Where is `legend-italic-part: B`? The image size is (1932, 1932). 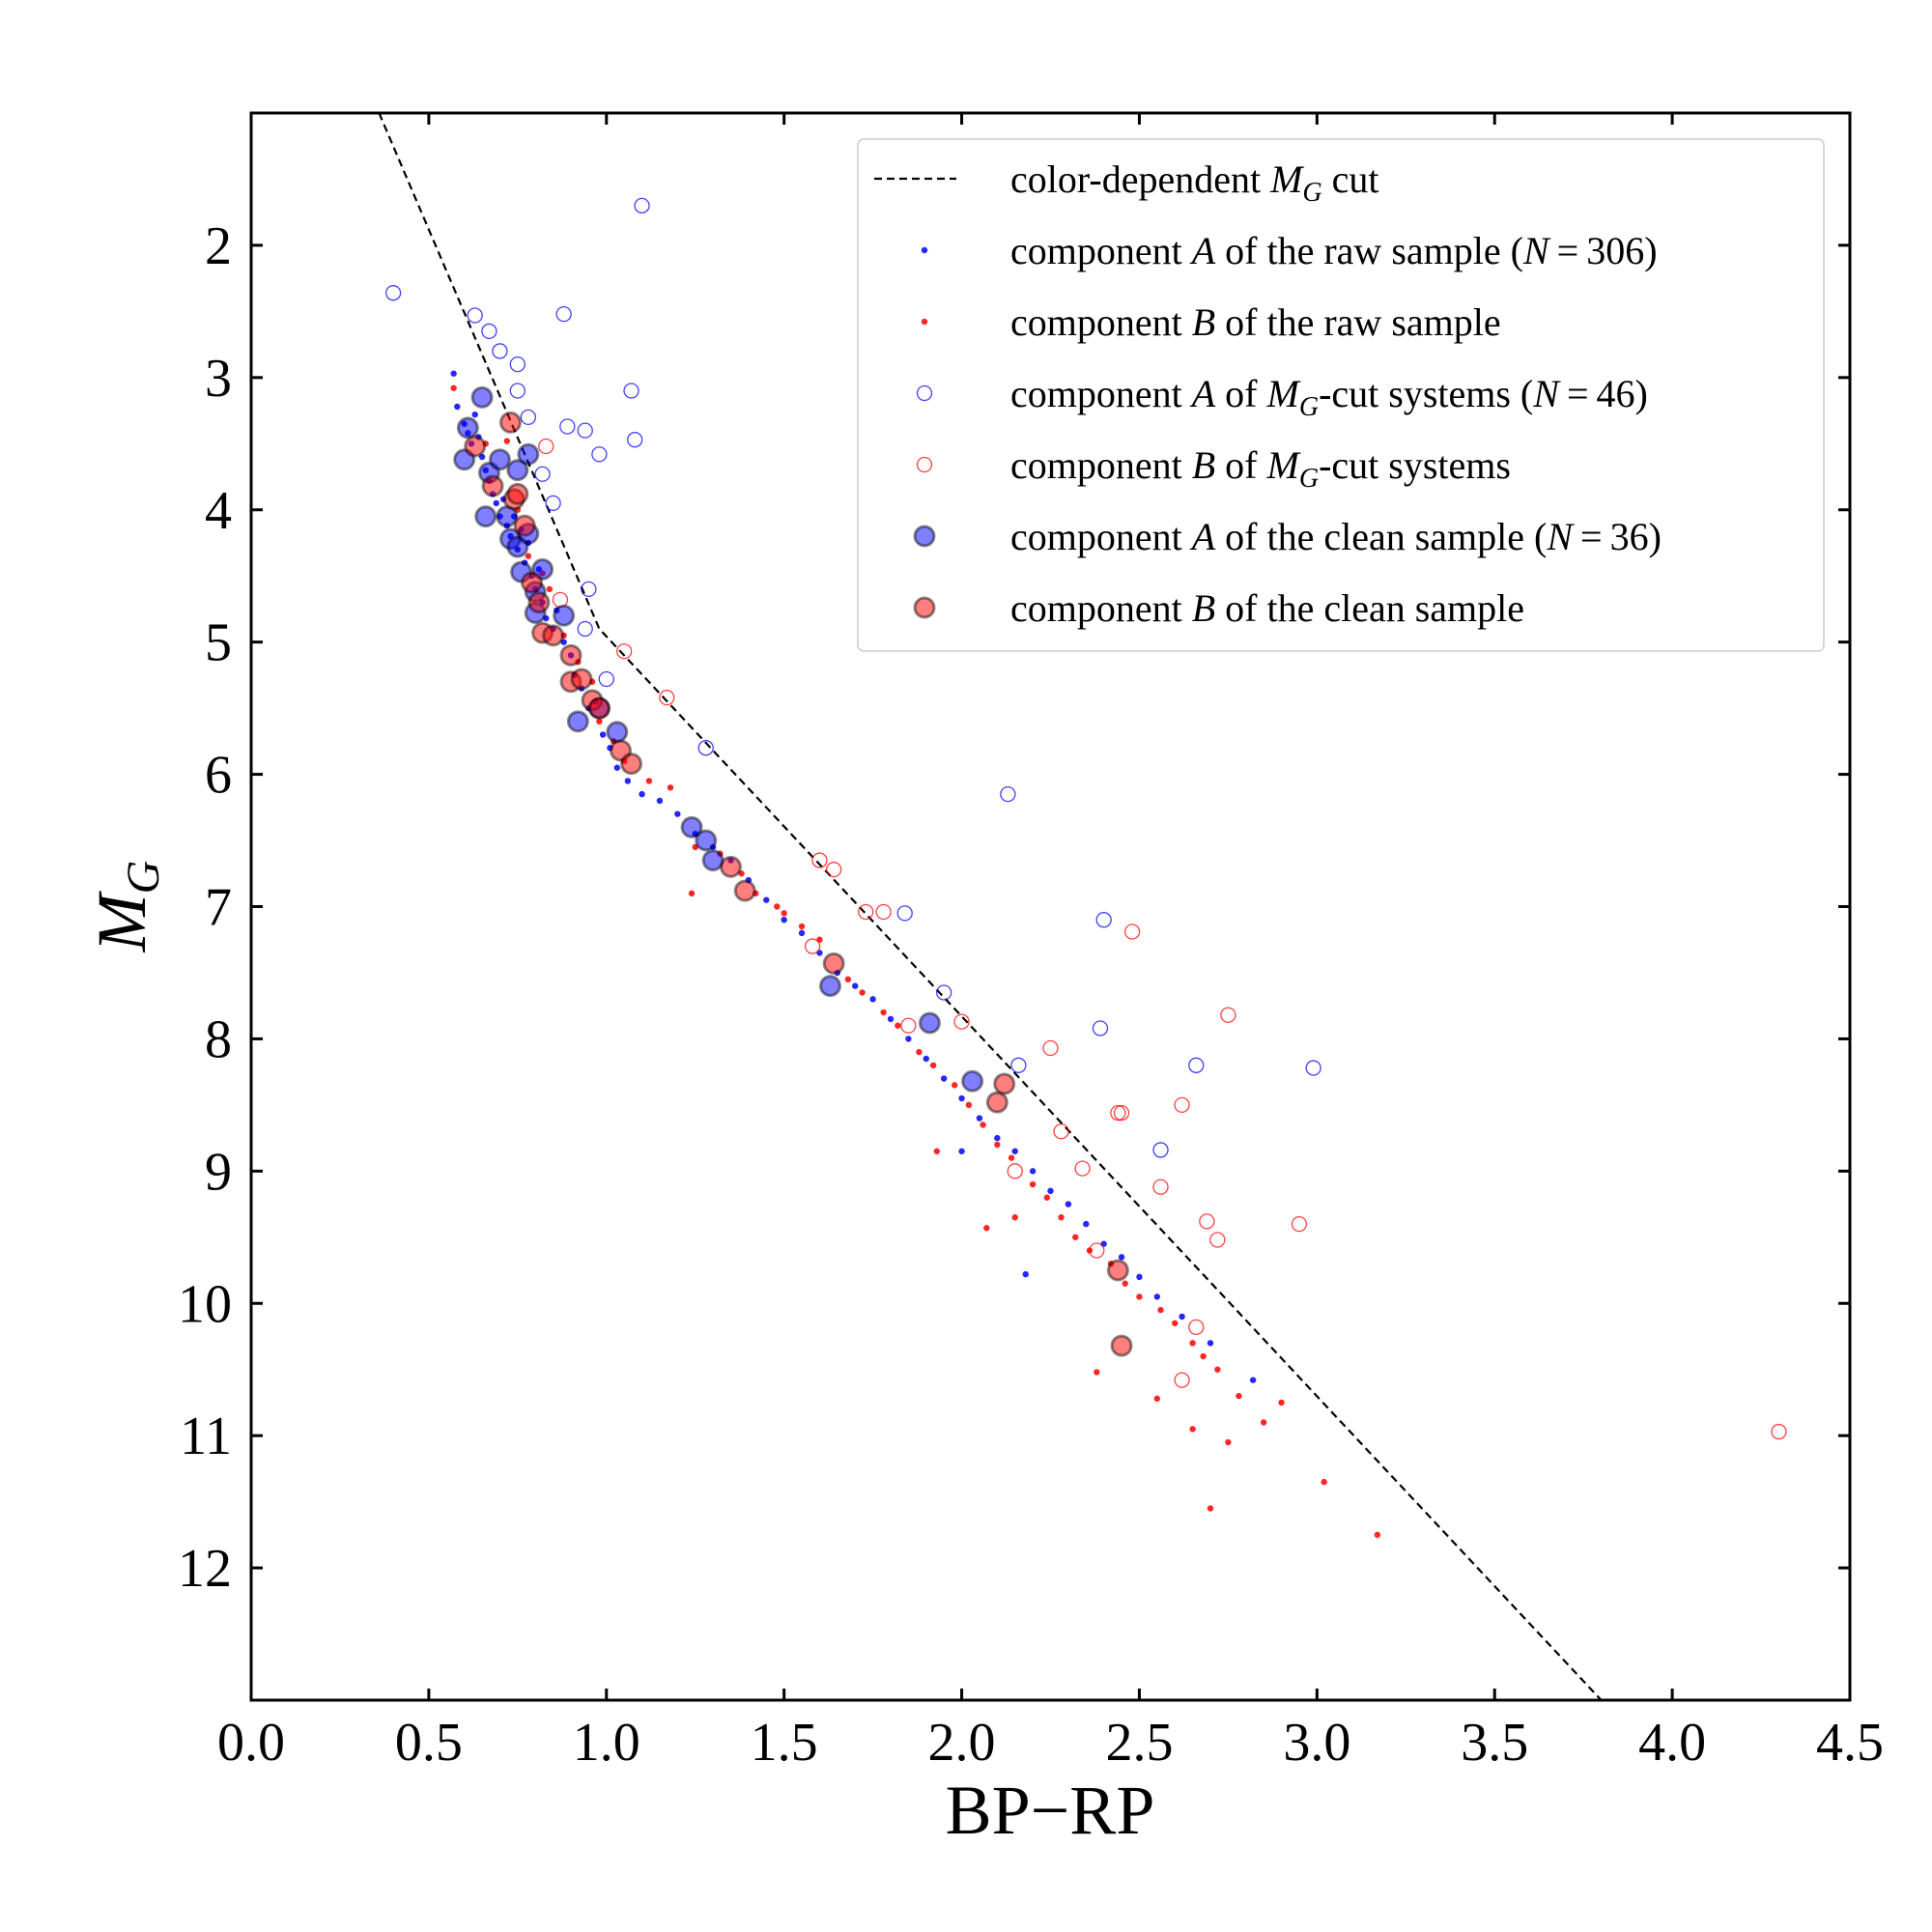
legend-italic-part: B is located at coordinates (1203, 322).